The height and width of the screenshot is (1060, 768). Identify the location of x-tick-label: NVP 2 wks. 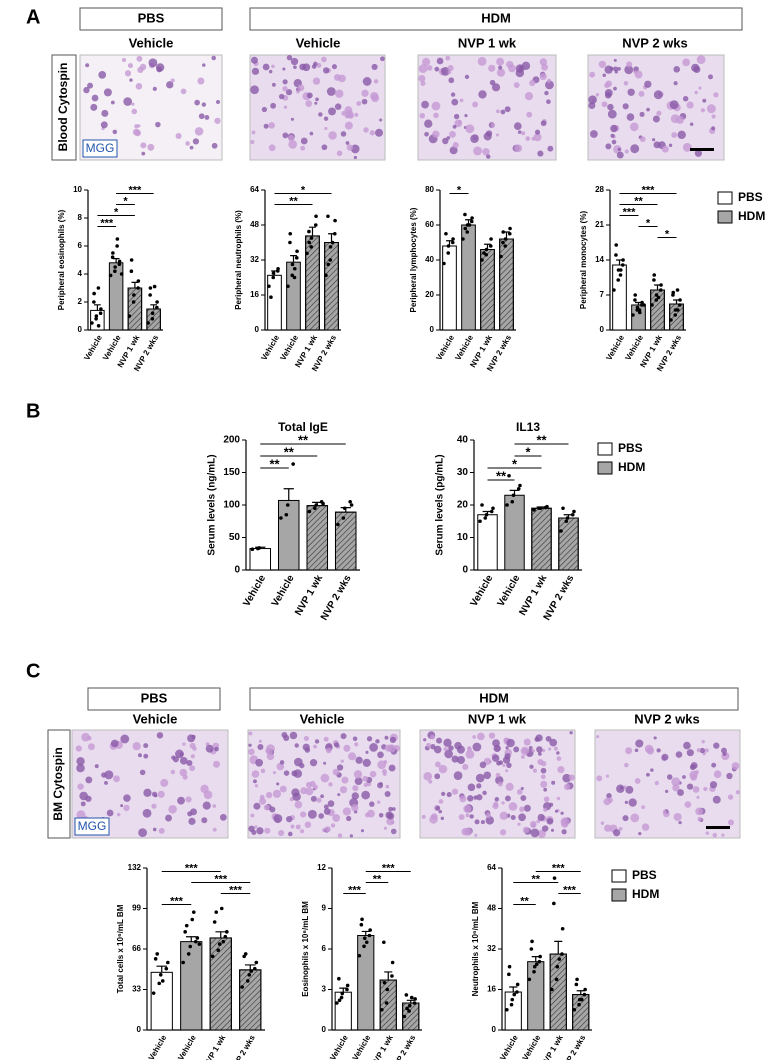
(403, 1046).